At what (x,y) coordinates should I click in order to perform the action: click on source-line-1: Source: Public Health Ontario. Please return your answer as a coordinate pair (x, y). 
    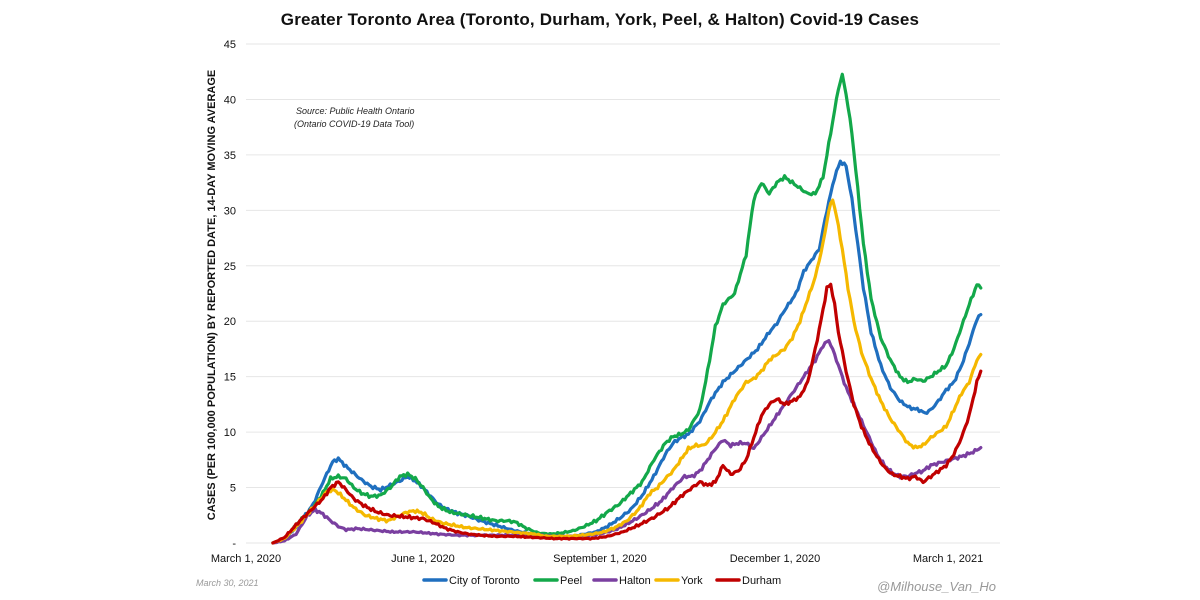
    Looking at the image, I should click on (355, 111).